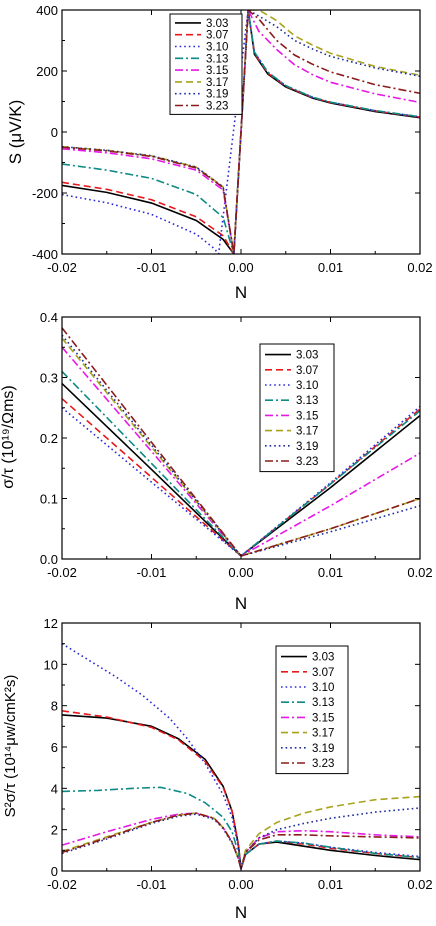 This screenshot has height=926, width=436. What do you see at coordinates (241, 912) in the screenshot?
I see `panel-2-xlabel: N` at bounding box center [241, 912].